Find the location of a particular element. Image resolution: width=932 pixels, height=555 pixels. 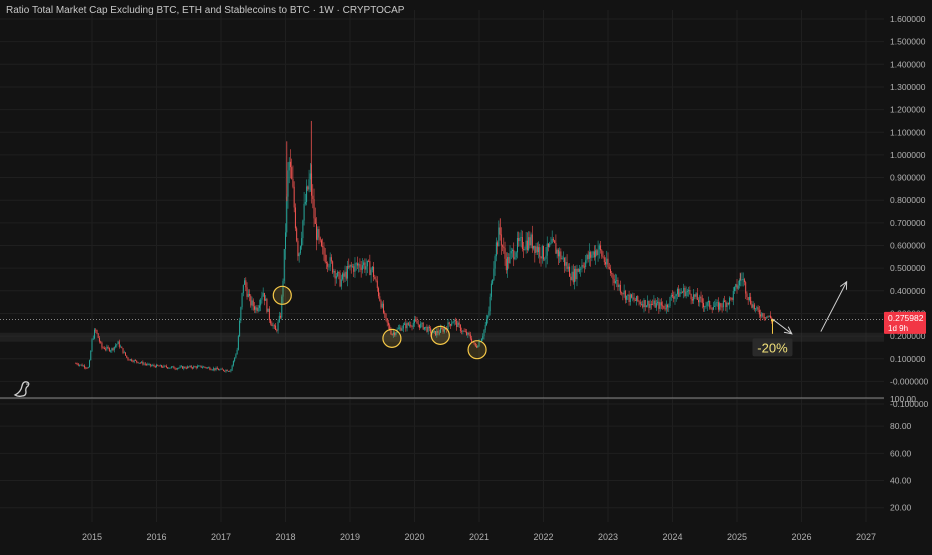

y-tick-label: 1.100000 is located at coordinates (908, 132).